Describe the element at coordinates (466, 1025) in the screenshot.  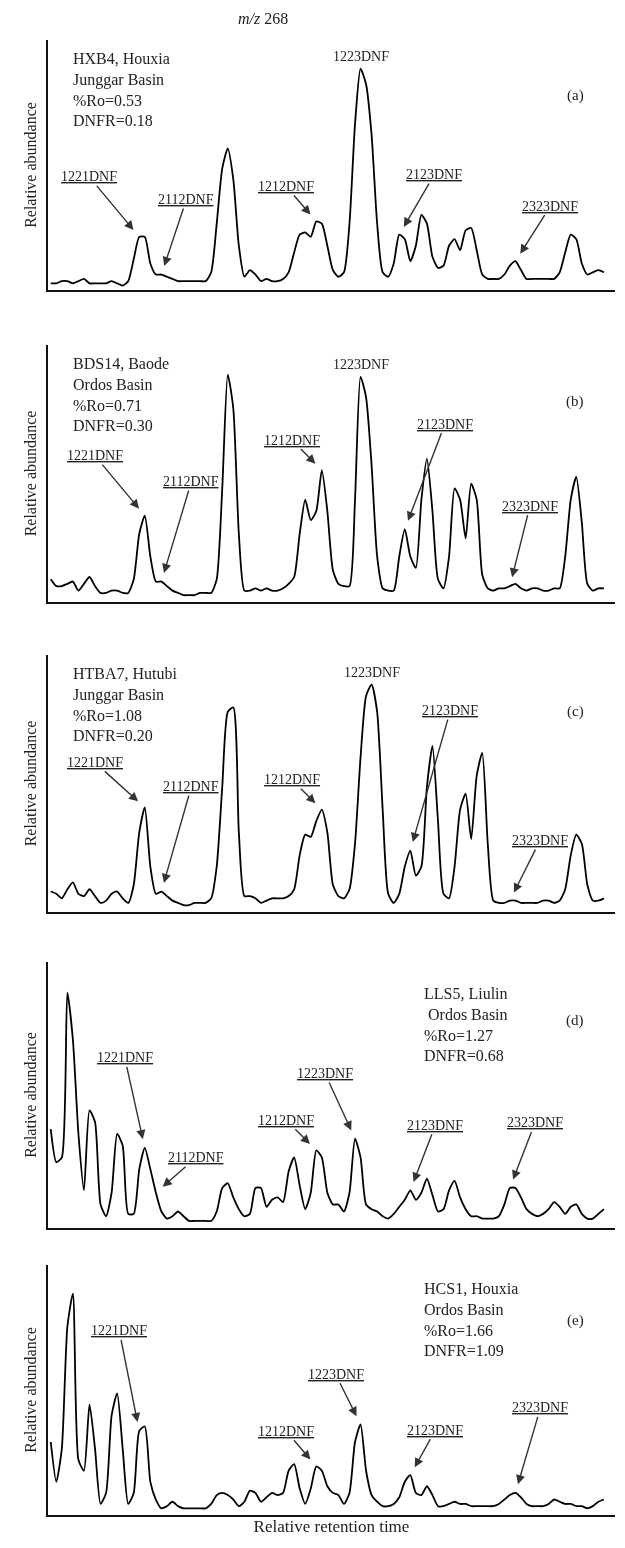
I see `annotation: LLS5, Liulin Ordos Basin %Ro=1.27 DNFR=0.68` at that location.